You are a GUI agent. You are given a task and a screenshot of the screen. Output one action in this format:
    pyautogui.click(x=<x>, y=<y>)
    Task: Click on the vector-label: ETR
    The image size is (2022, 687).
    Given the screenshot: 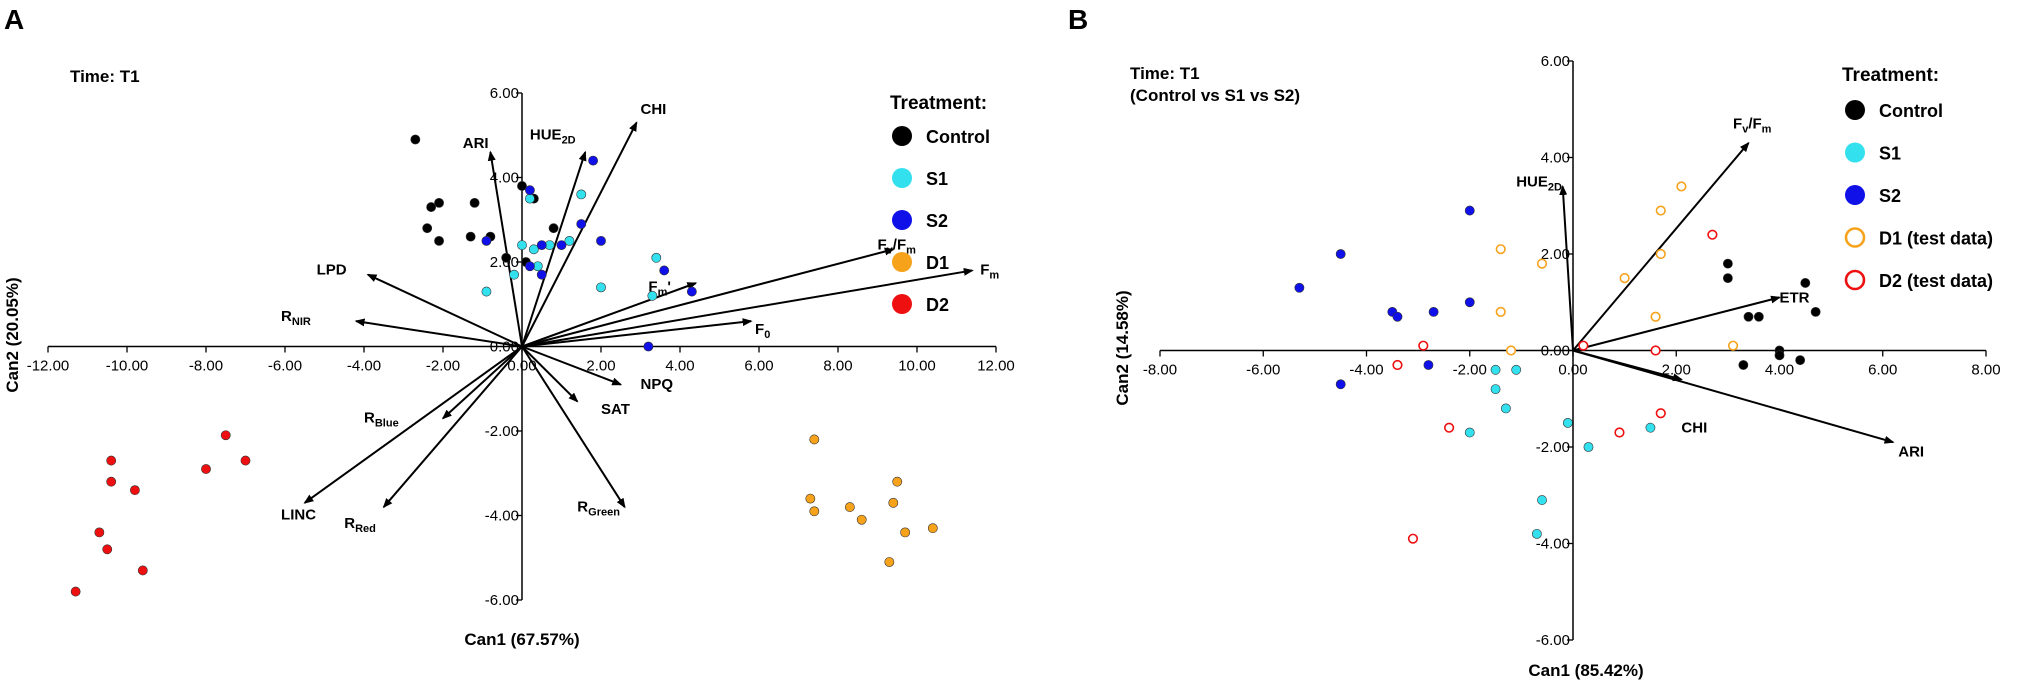 What is the action you would take?
    pyautogui.click(x=1795, y=297)
    